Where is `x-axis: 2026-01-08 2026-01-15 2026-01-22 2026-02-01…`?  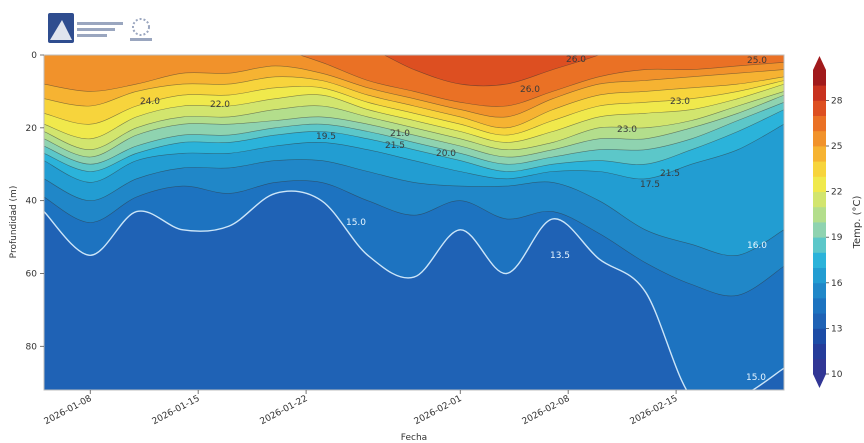 x-axis: 2026-01-08 2026-01-15 2026-01-22 2026-02-01… is located at coordinates (361, 409).